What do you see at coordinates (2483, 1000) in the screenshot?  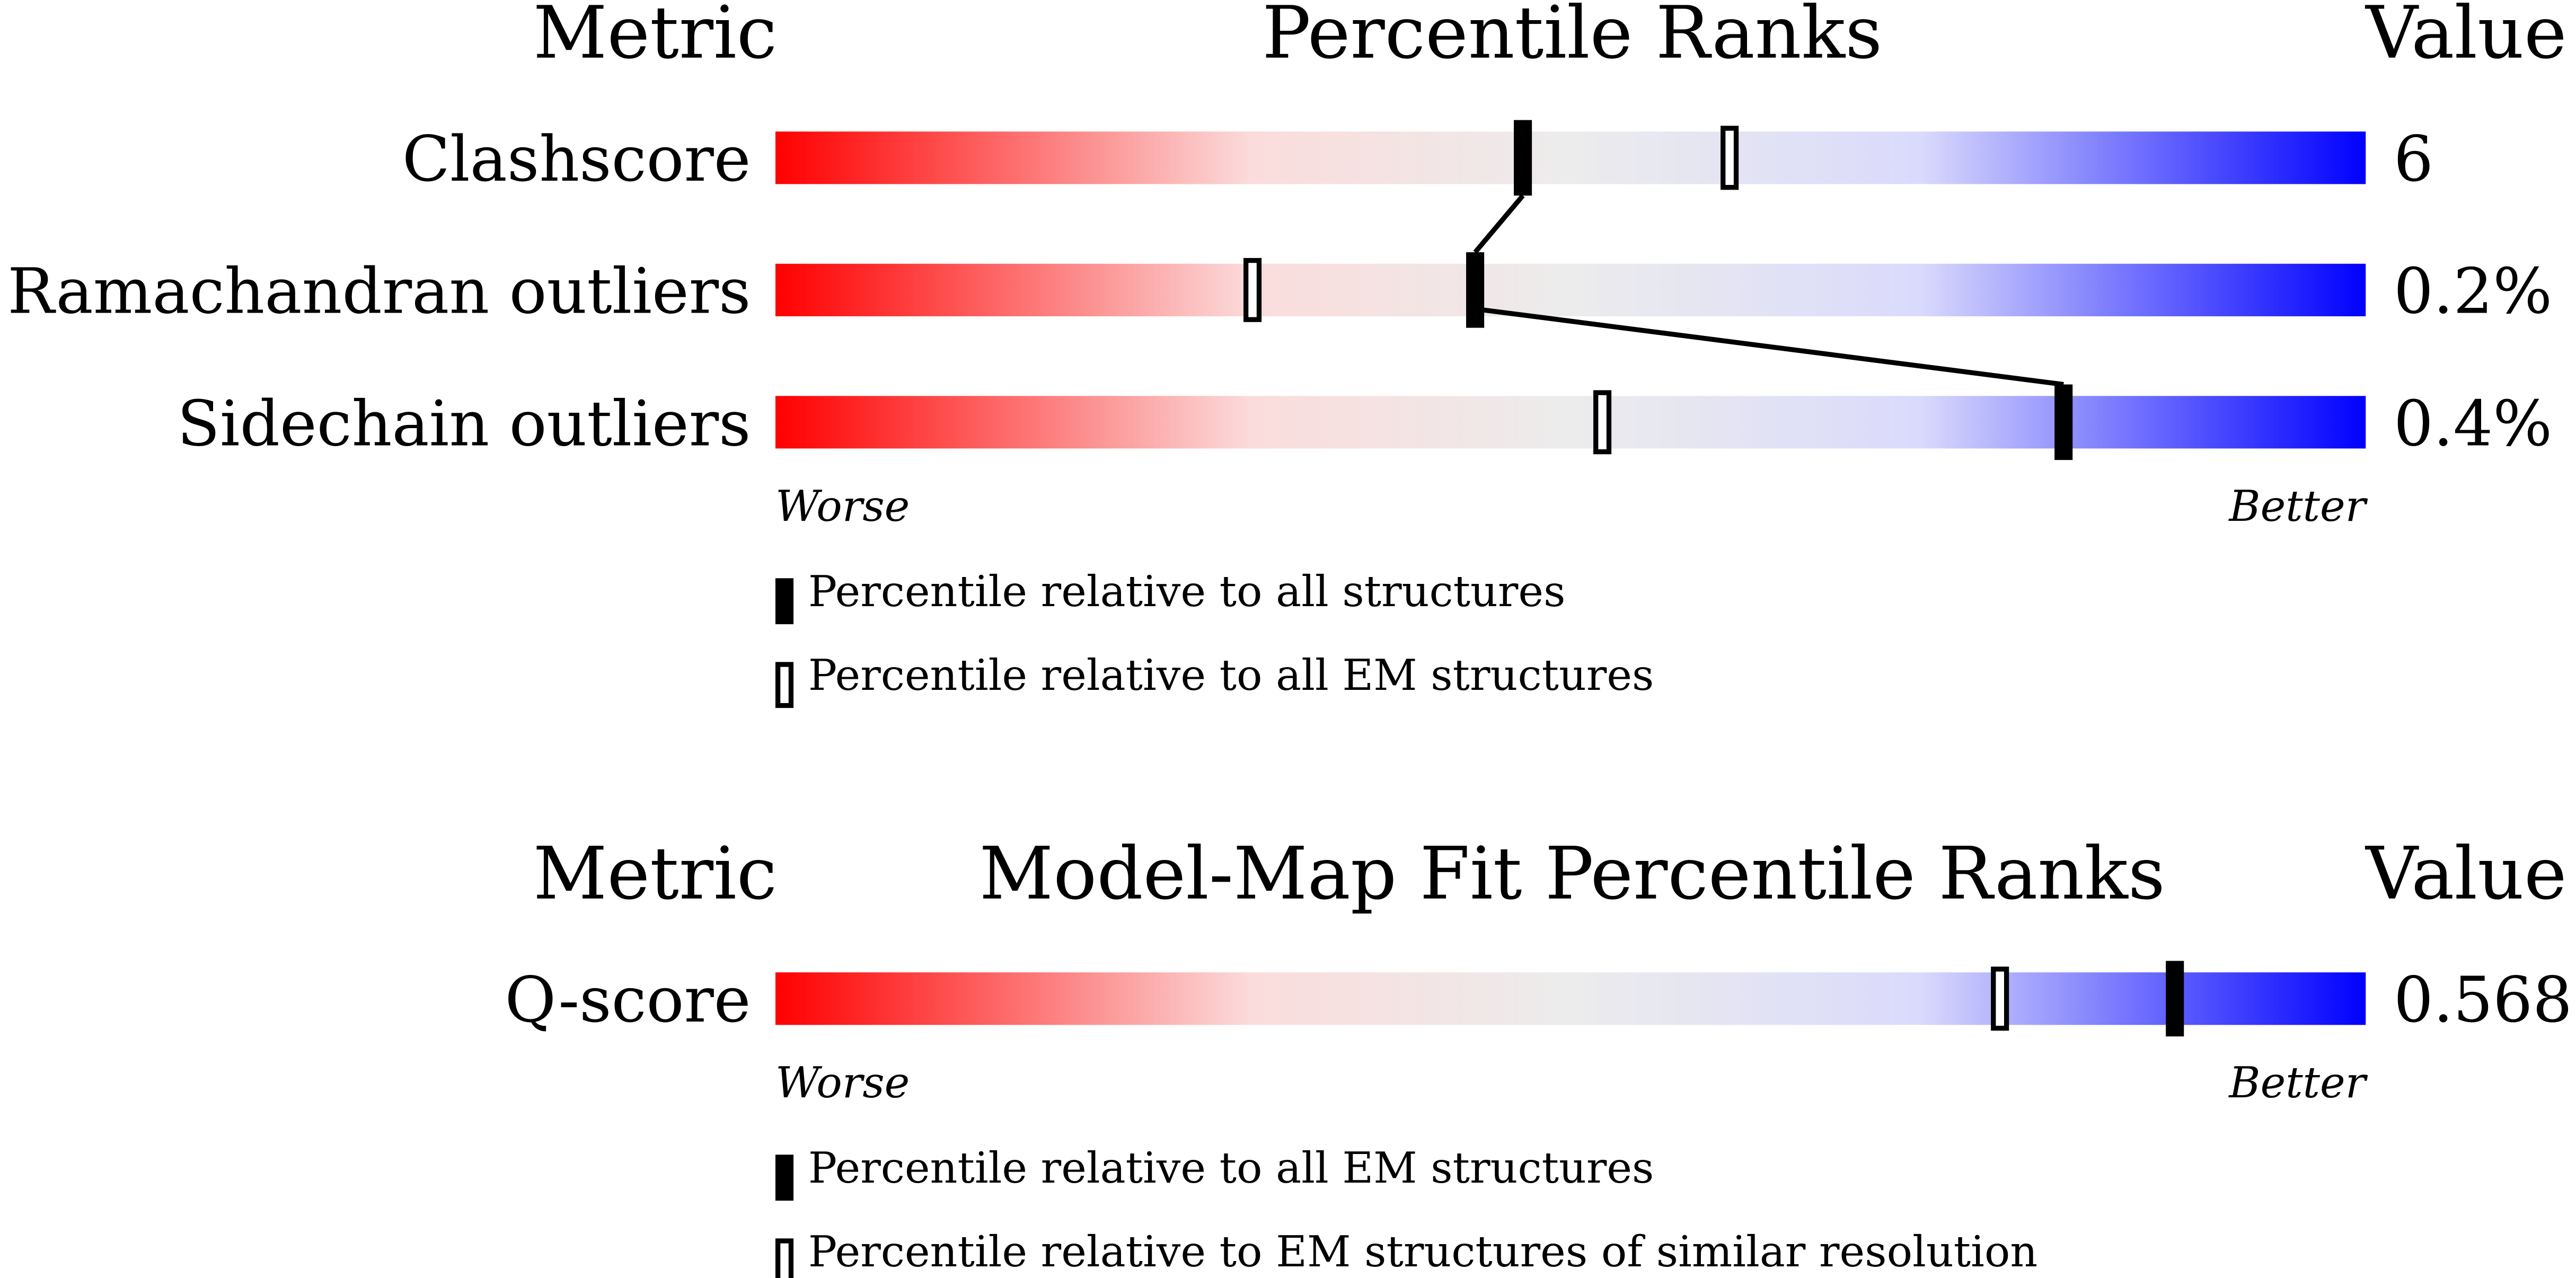 I see `metric-value: 0.568` at bounding box center [2483, 1000].